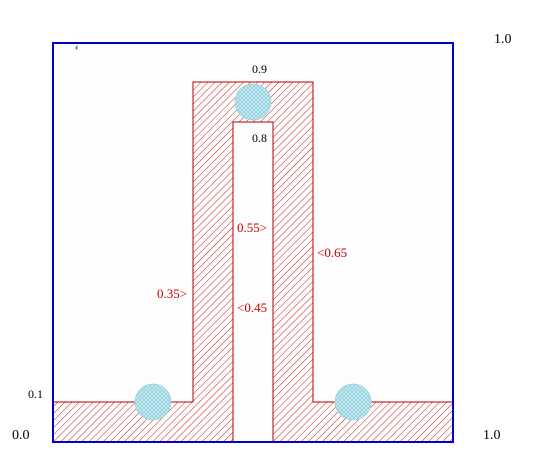  What do you see at coordinates (259, 69) in the screenshot?
I see `label-top-level: 0.9` at bounding box center [259, 69].